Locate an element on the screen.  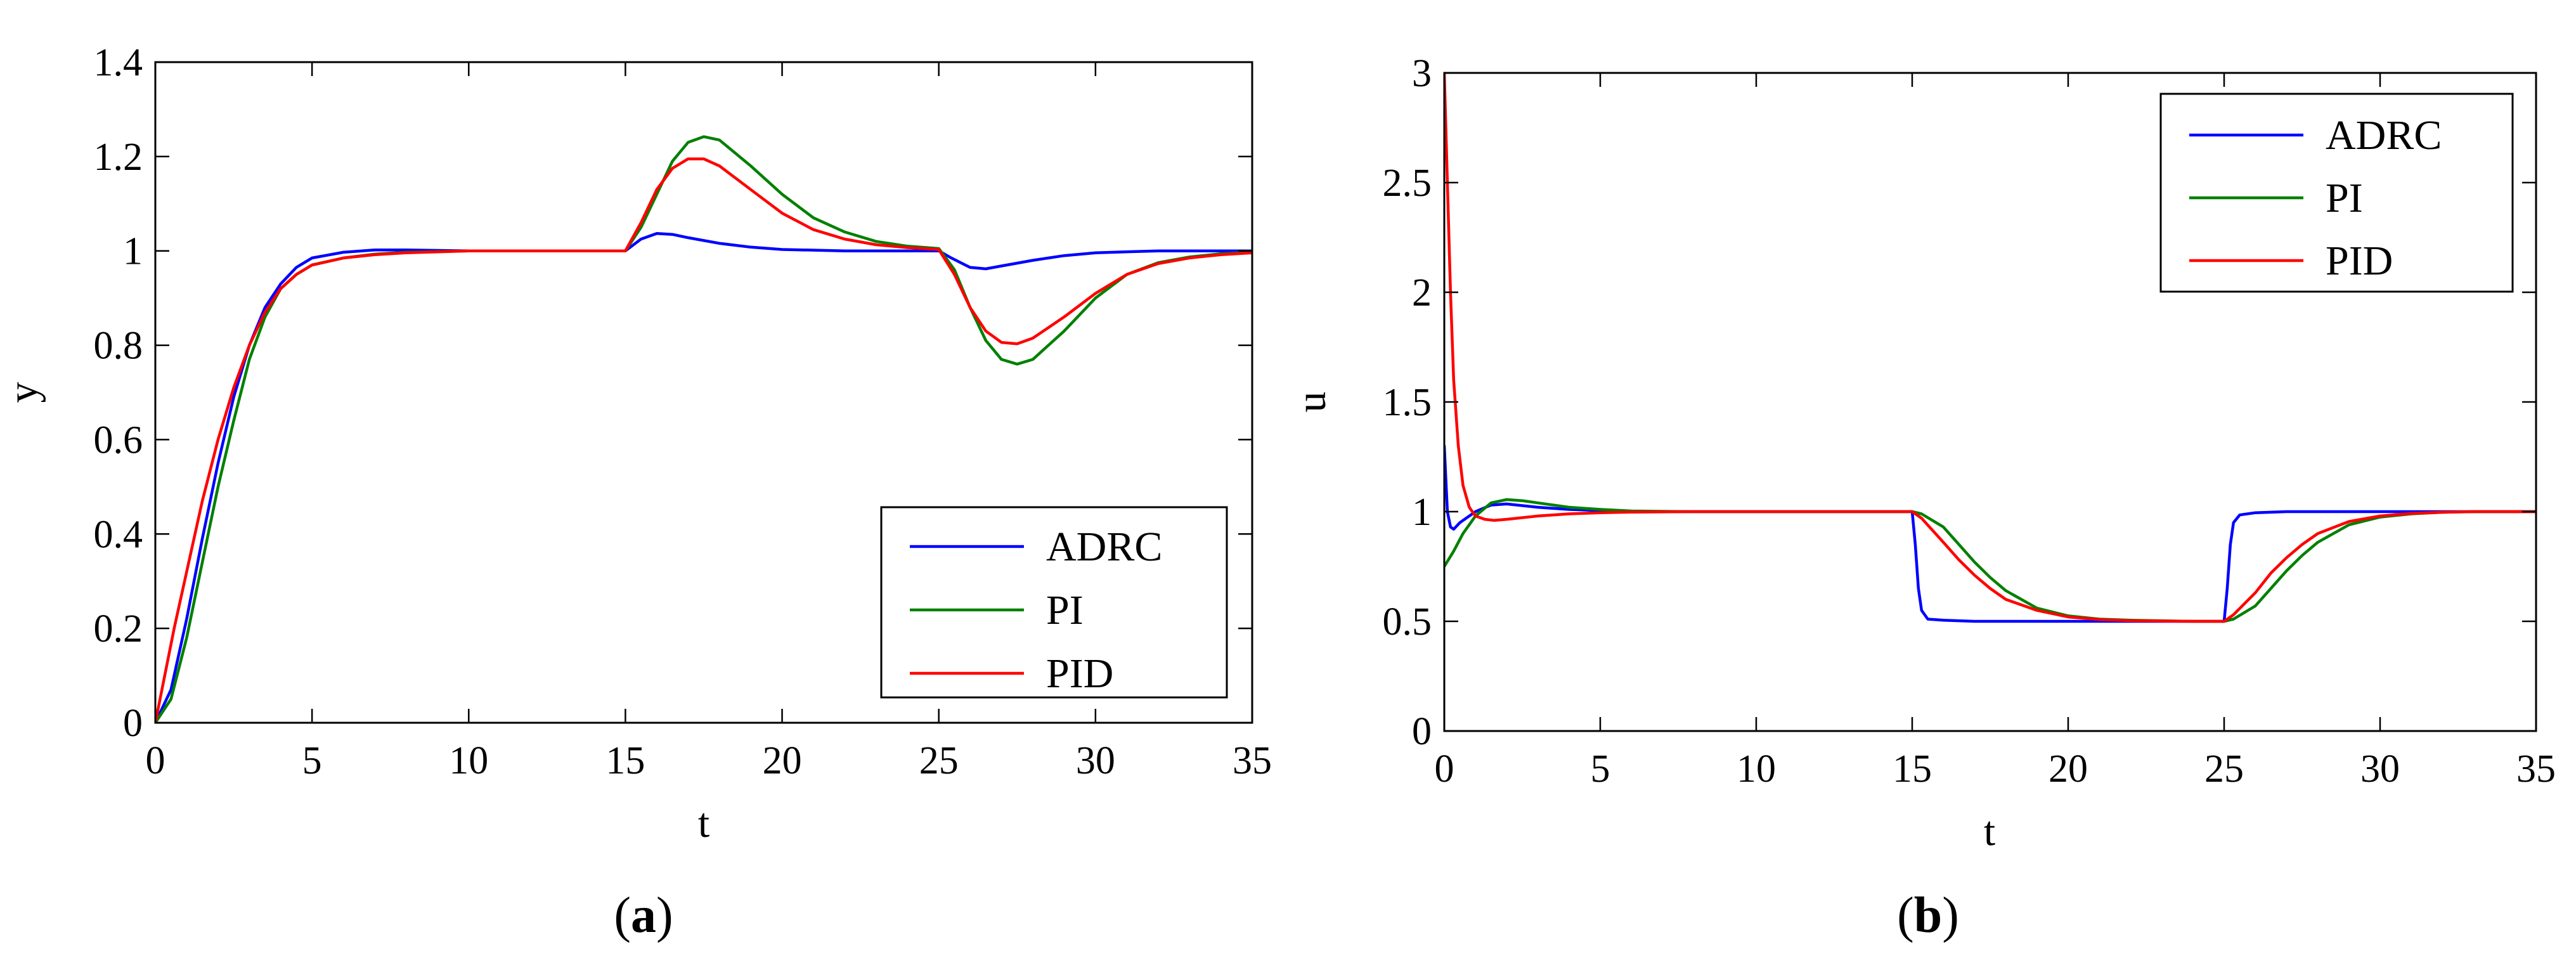
y-tick-label-b-4: 2 is located at coordinates (1422, 293).